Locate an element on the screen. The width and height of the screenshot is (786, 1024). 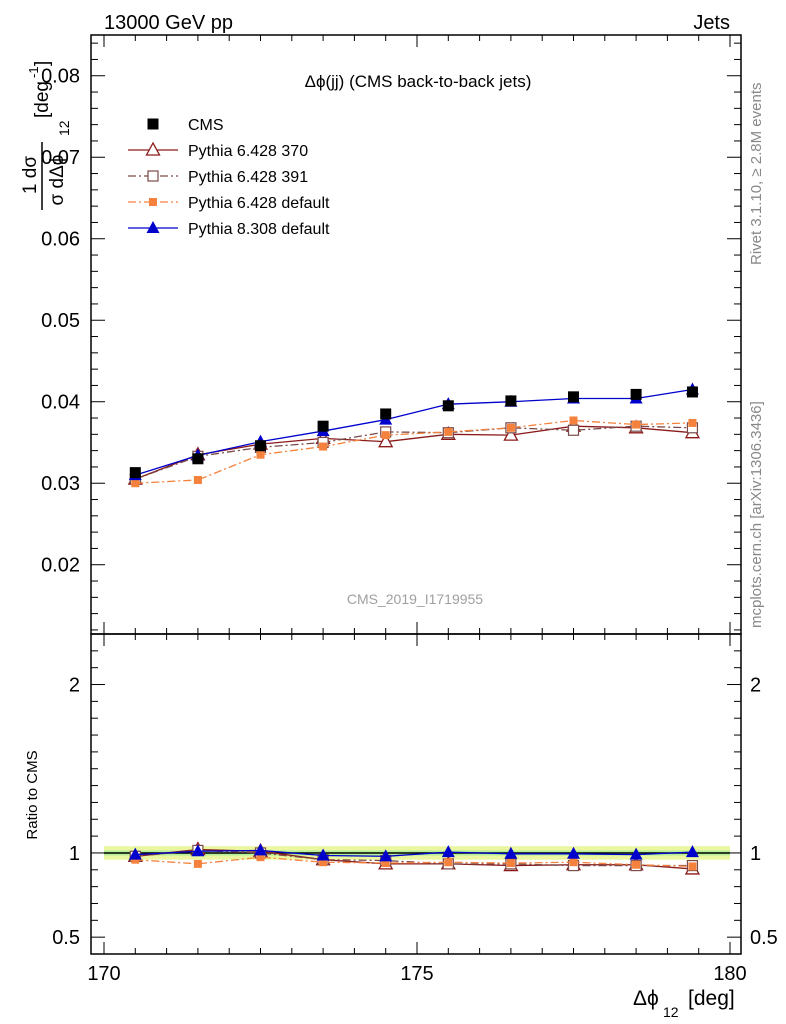
ylabel-numerator: 1 dσ is located at coordinates (30, 175).